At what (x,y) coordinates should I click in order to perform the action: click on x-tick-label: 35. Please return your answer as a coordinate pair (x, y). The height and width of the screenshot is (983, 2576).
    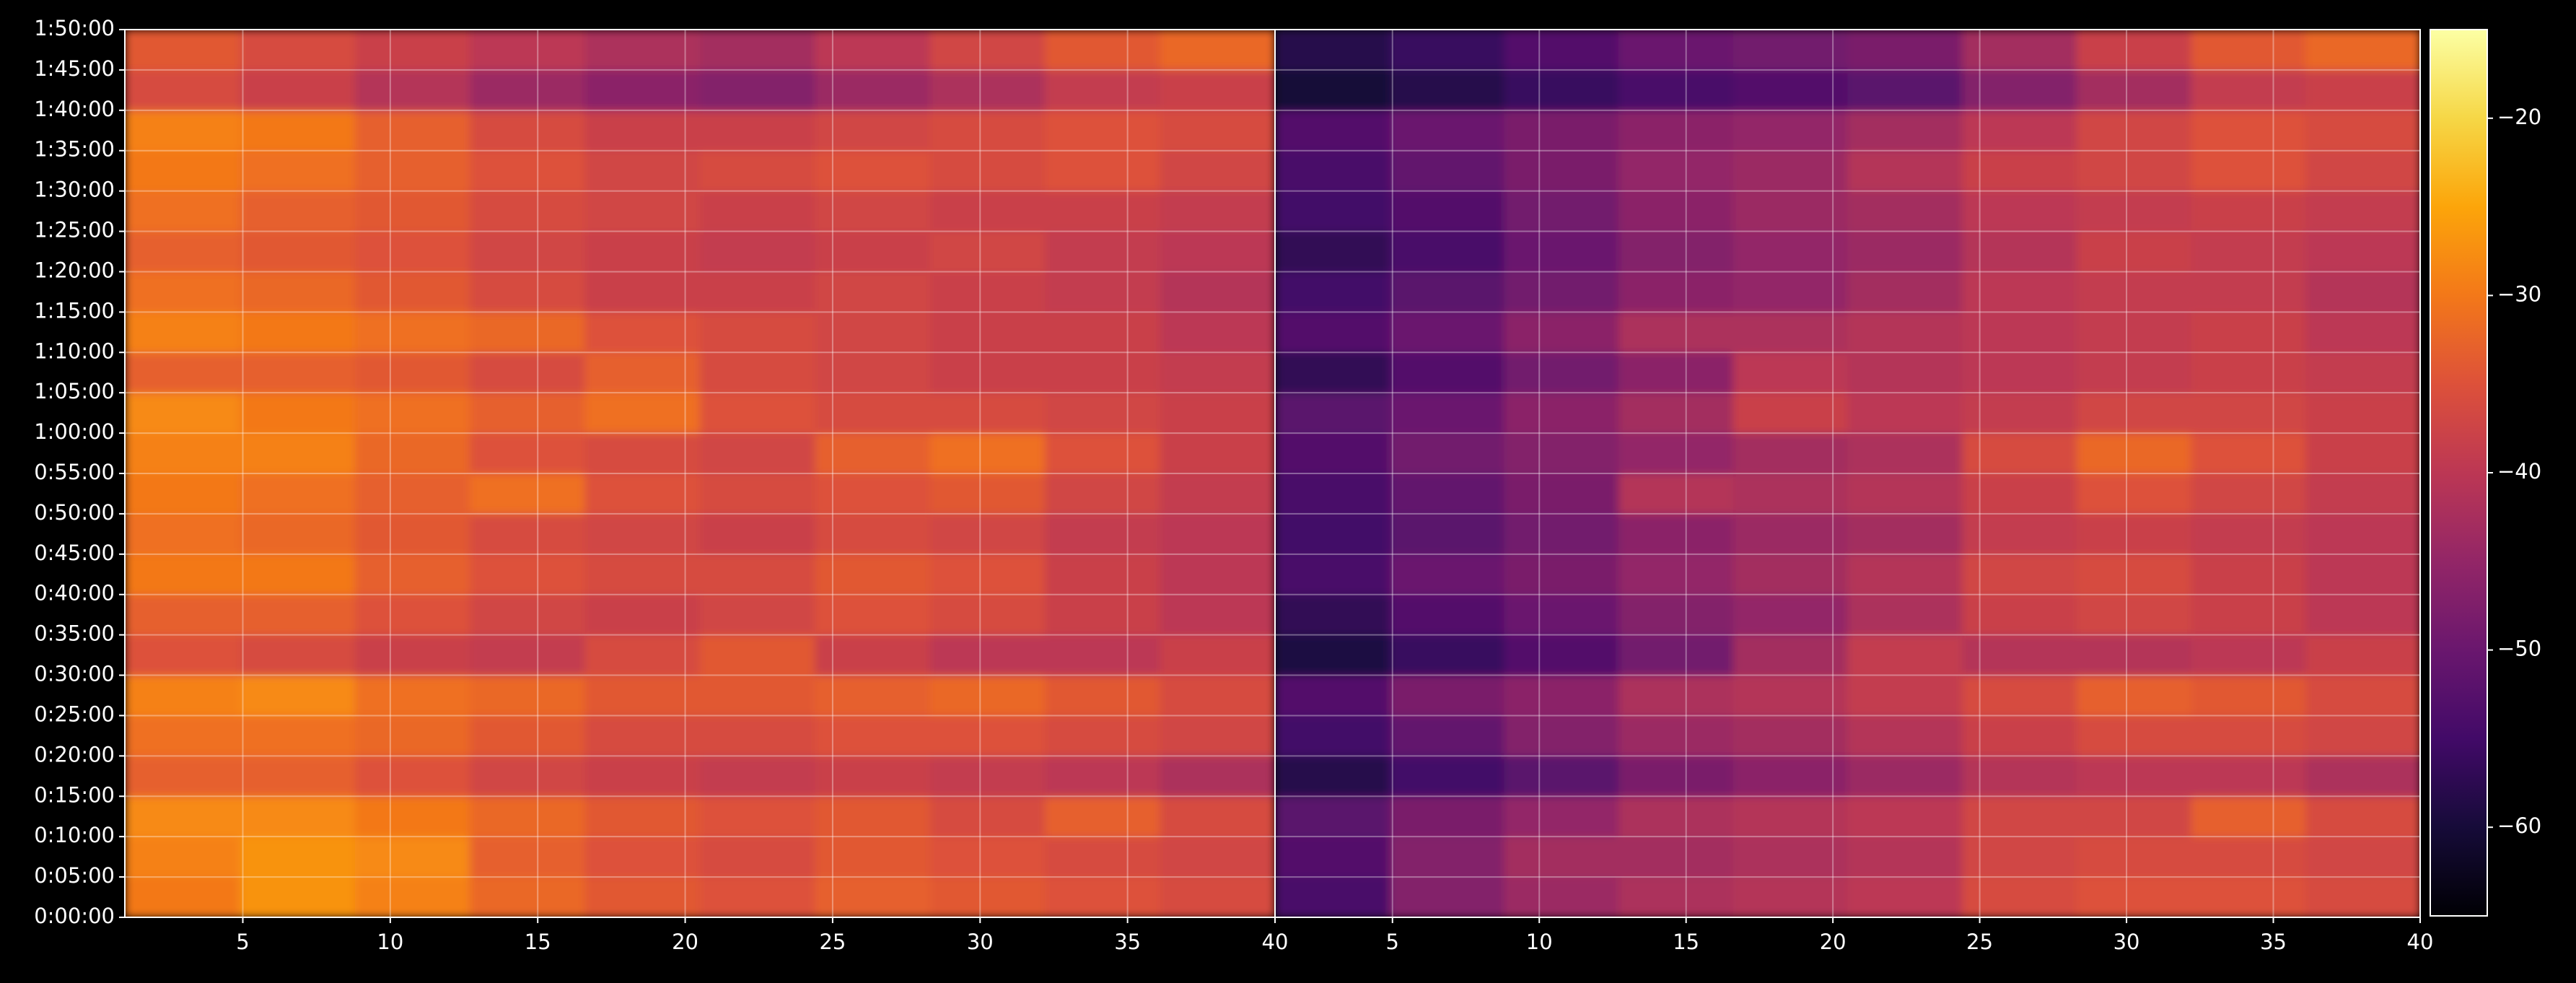
    Looking at the image, I should click on (1127, 942).